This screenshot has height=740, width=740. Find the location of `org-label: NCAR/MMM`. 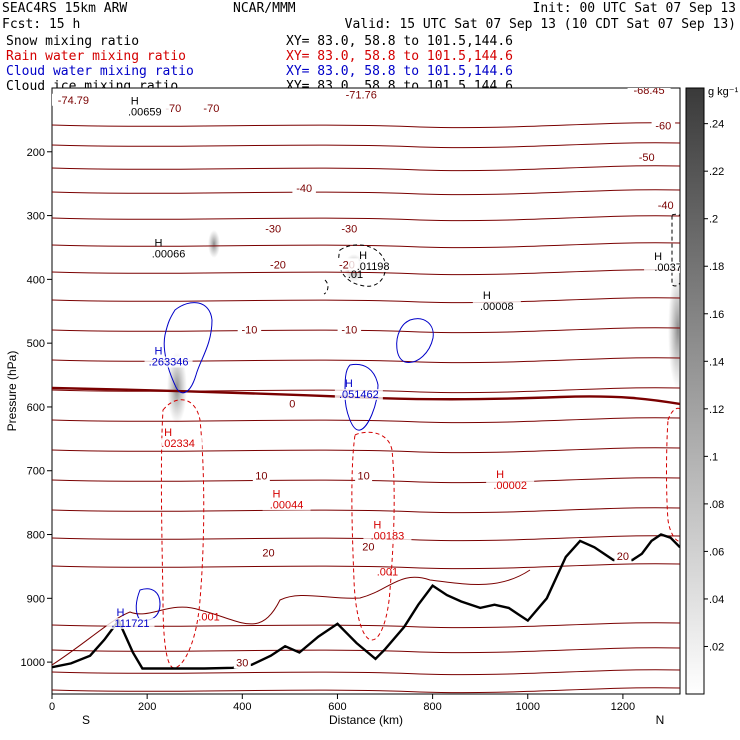

org-label: NCAR/MMM is located at coordinates (264, 8).